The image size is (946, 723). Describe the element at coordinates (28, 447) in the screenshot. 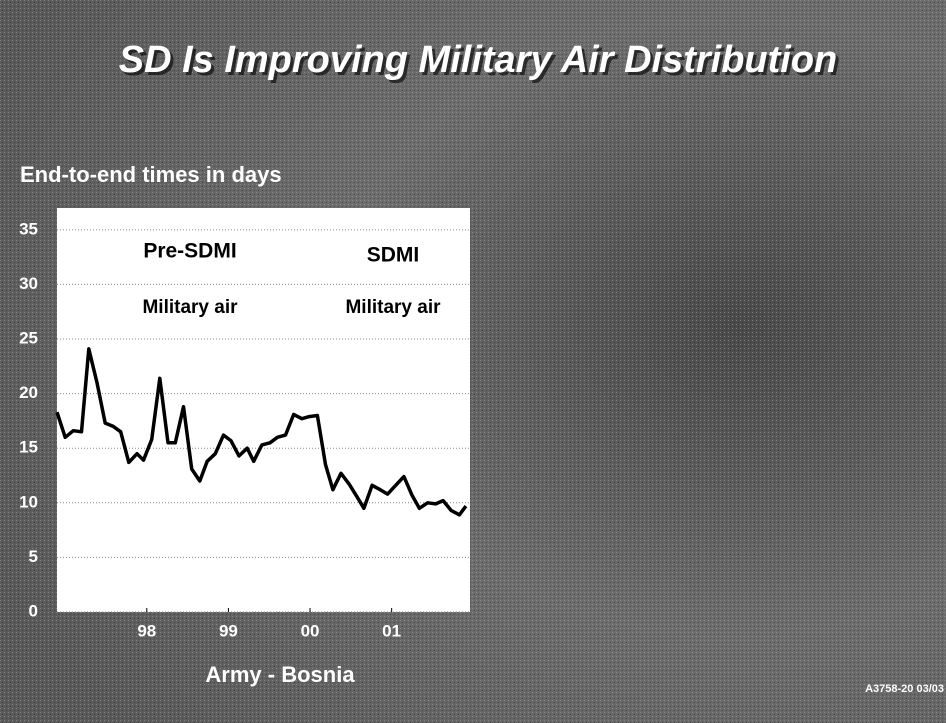

I see `y-tick-label: 15` at that location.